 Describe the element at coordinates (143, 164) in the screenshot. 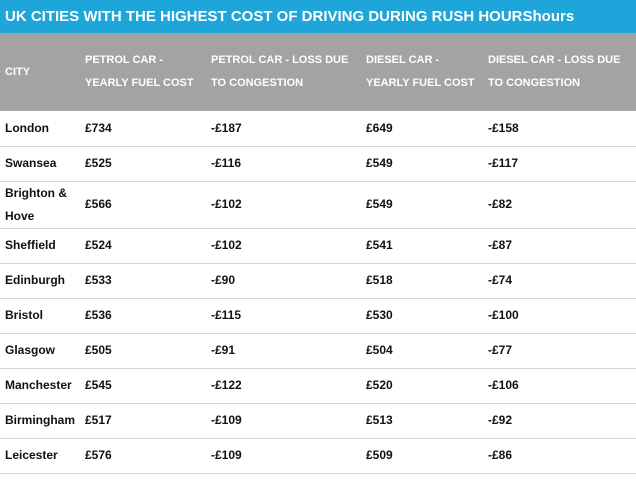

I see `value-cell: £525` at that location.